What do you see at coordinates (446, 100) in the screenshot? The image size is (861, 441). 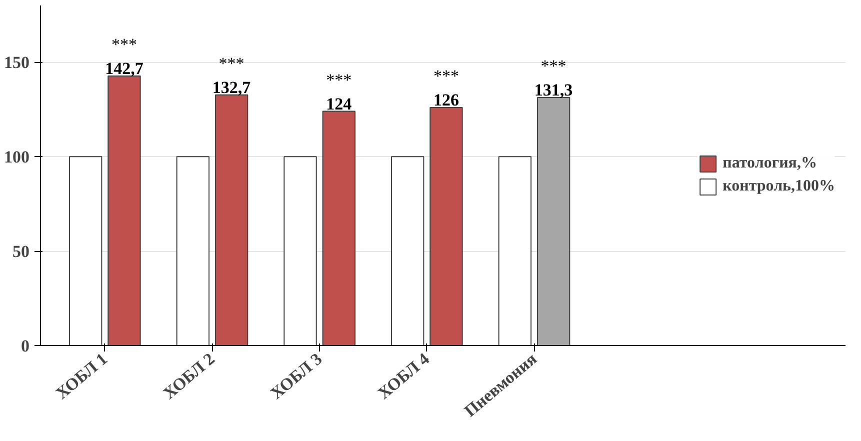 I see `data-label: 126` at bounding box center [446, 100].